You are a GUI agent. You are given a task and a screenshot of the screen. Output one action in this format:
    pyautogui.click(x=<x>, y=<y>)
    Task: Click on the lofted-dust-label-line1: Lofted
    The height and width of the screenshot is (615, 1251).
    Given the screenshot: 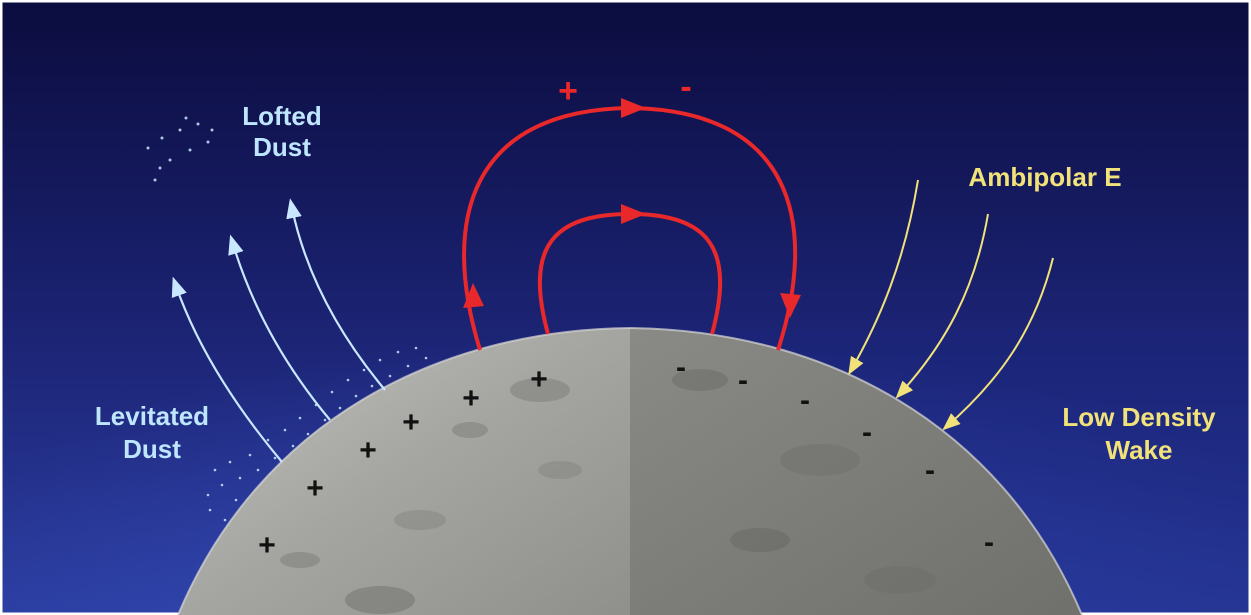 What is the action you would take?
    pyautogui.click(x=281, y=116)
    